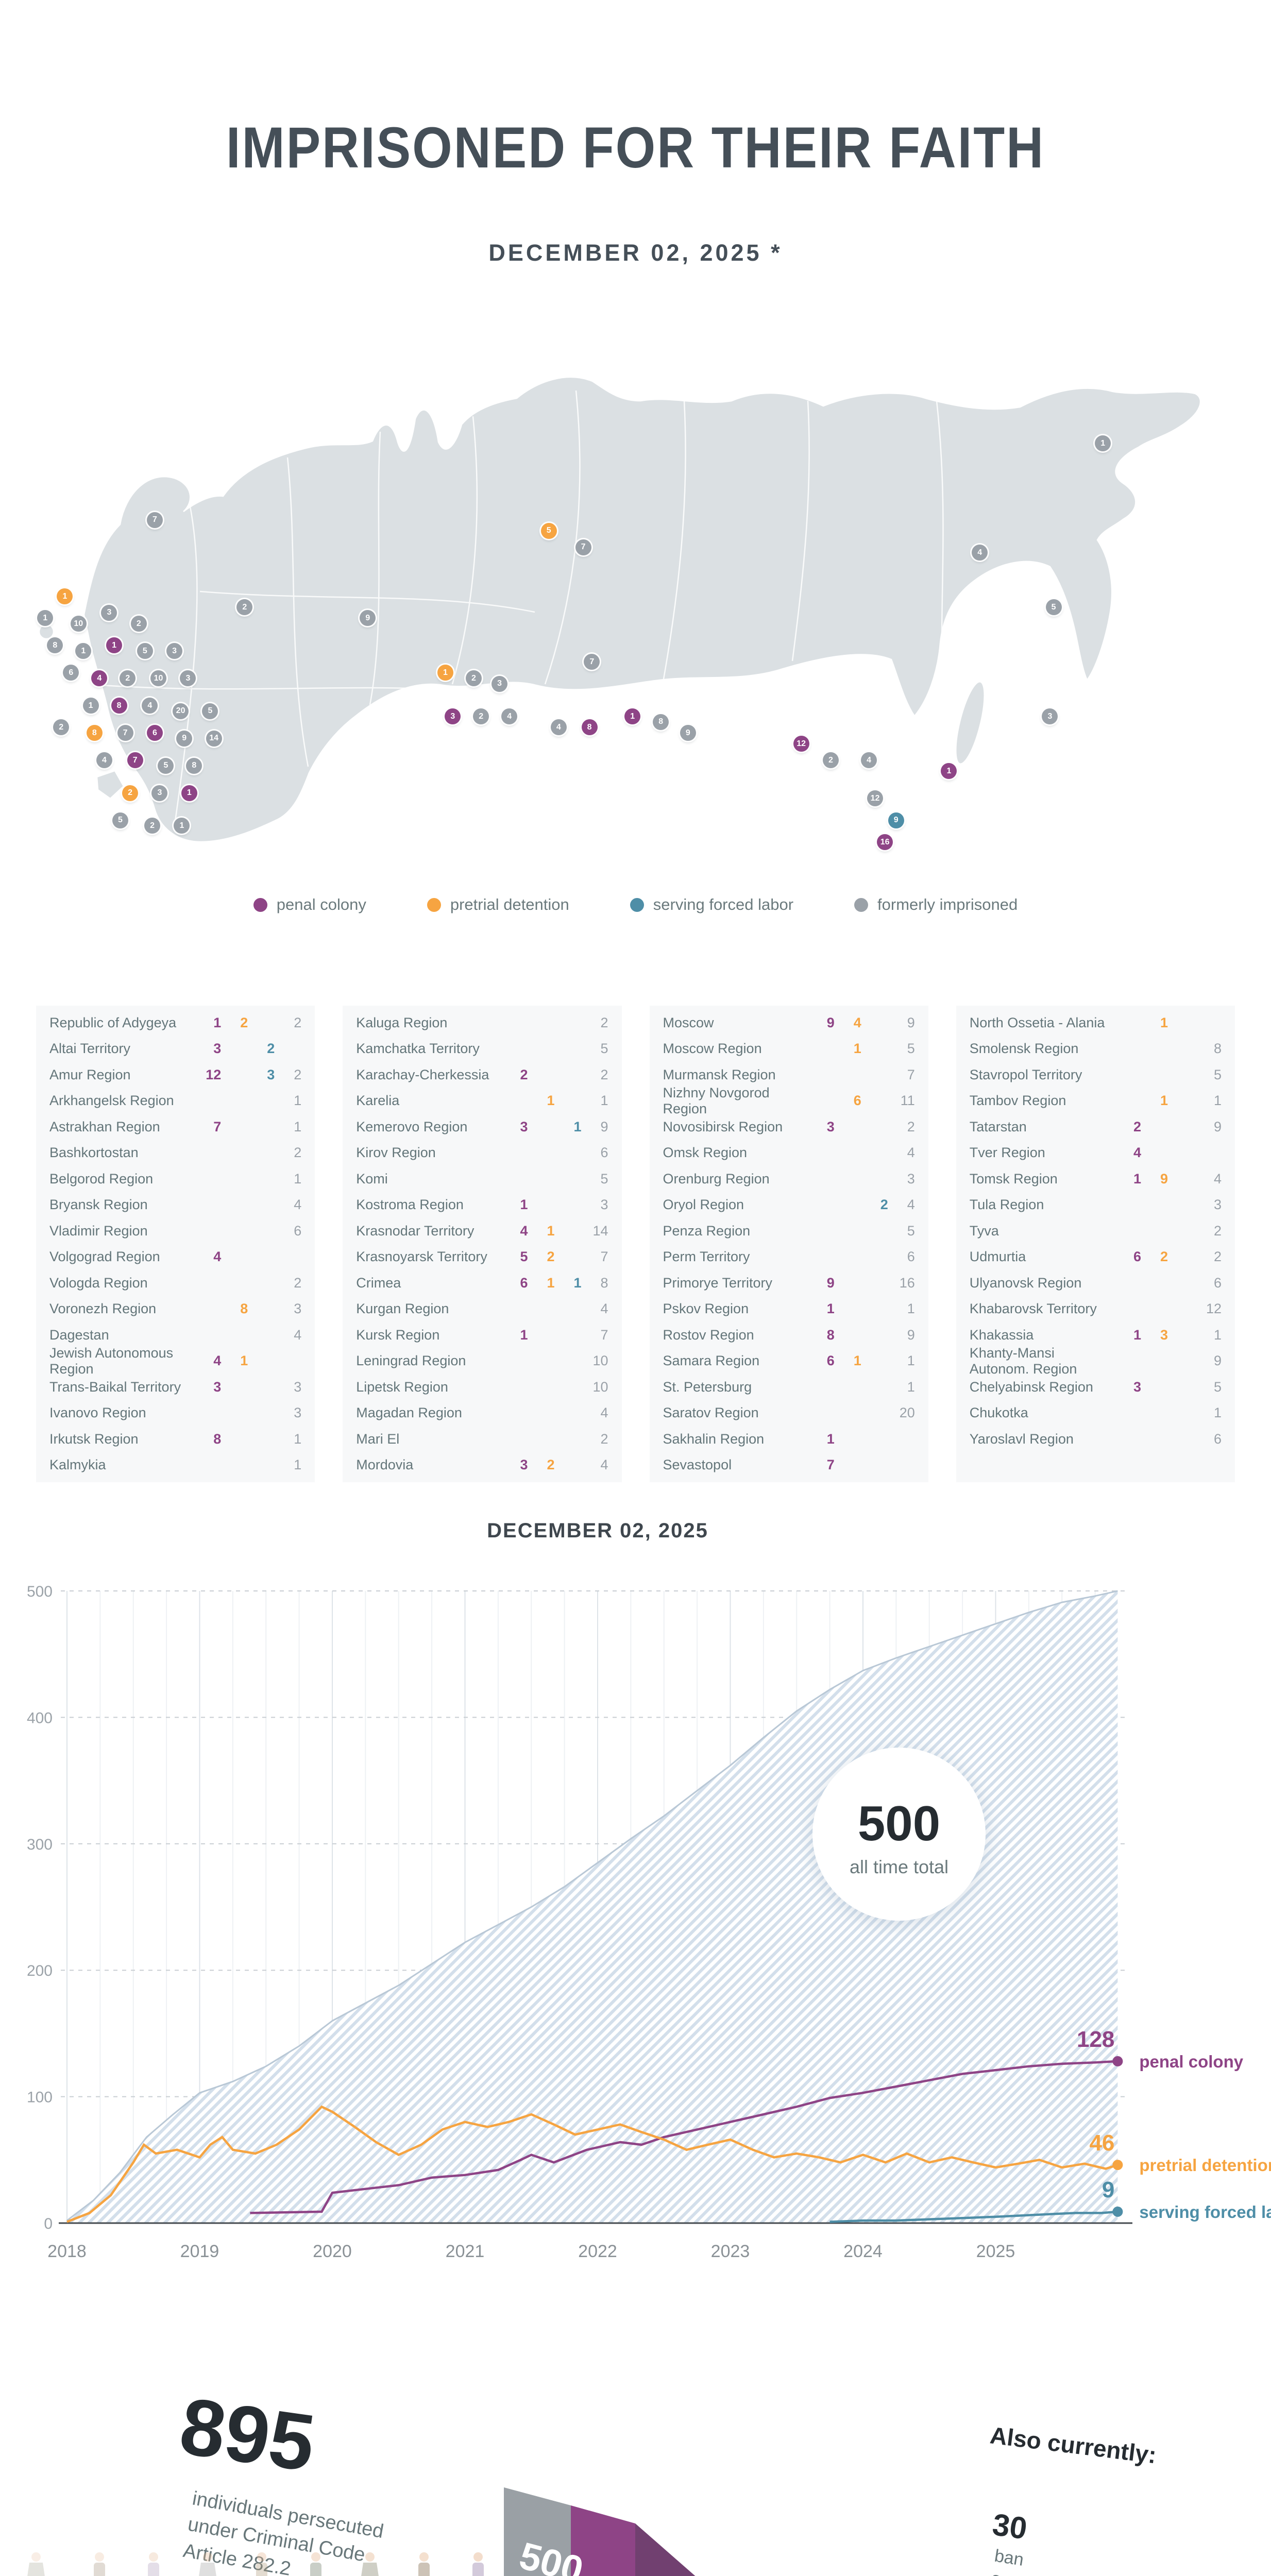 The image size is (1271, 2576). I want to click on region-row: Tambov Region 1 1, so click(1096, 1101).